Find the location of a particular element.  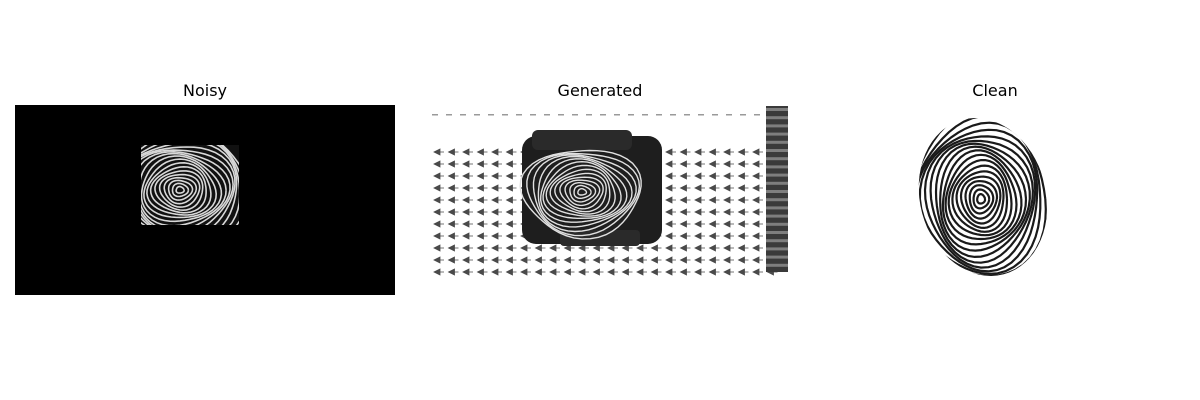

generated-title: Generated is located at coordinates (600, 90).